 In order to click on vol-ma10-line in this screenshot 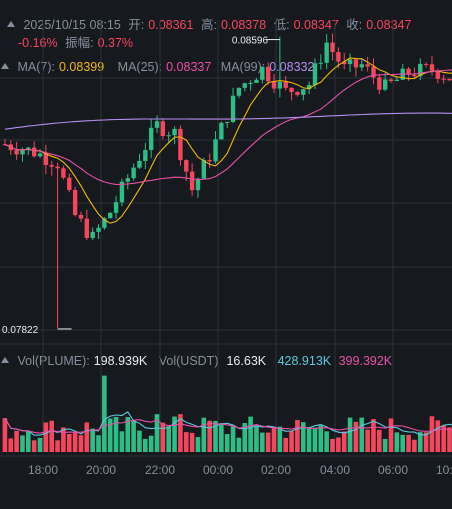, I will do `click(228, 425)`.